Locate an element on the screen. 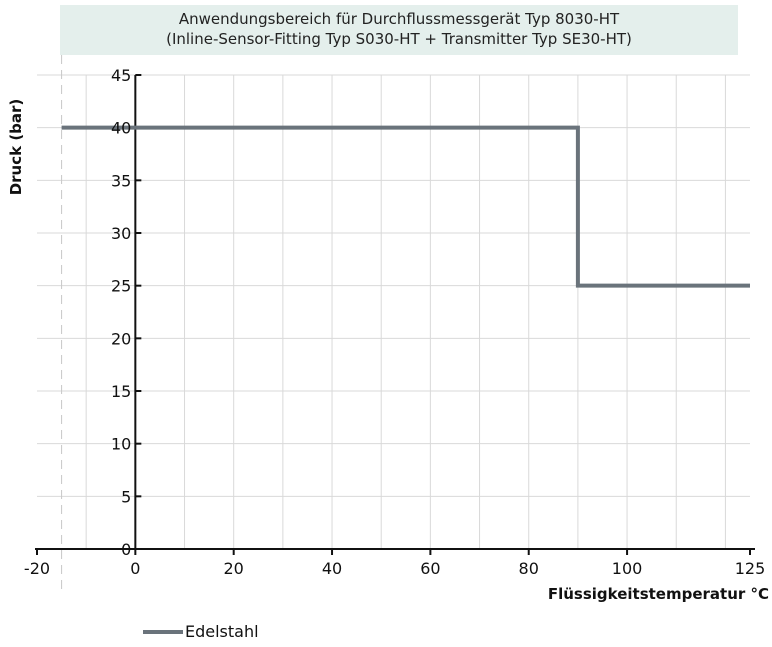 Image resolution: width=772 pixels, height=647 pixels. x-tick-label: 60 is located at coordinates (430, 568).